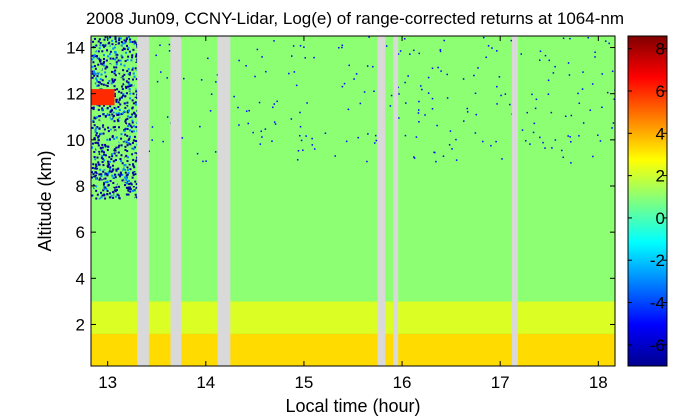  I want to click on x-tick-label: 17, so click(500, 382).